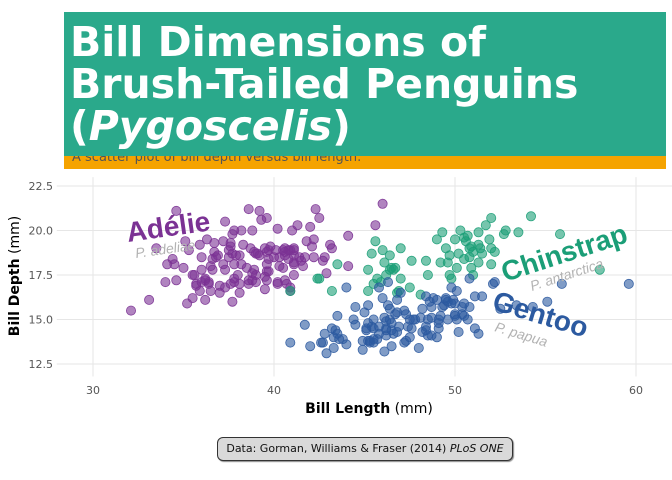 The width and height of the screenshot is (672, 480). I want to click on caption-text: Data: Gorman, Williams & Fraser (2014), so click(338, 448).